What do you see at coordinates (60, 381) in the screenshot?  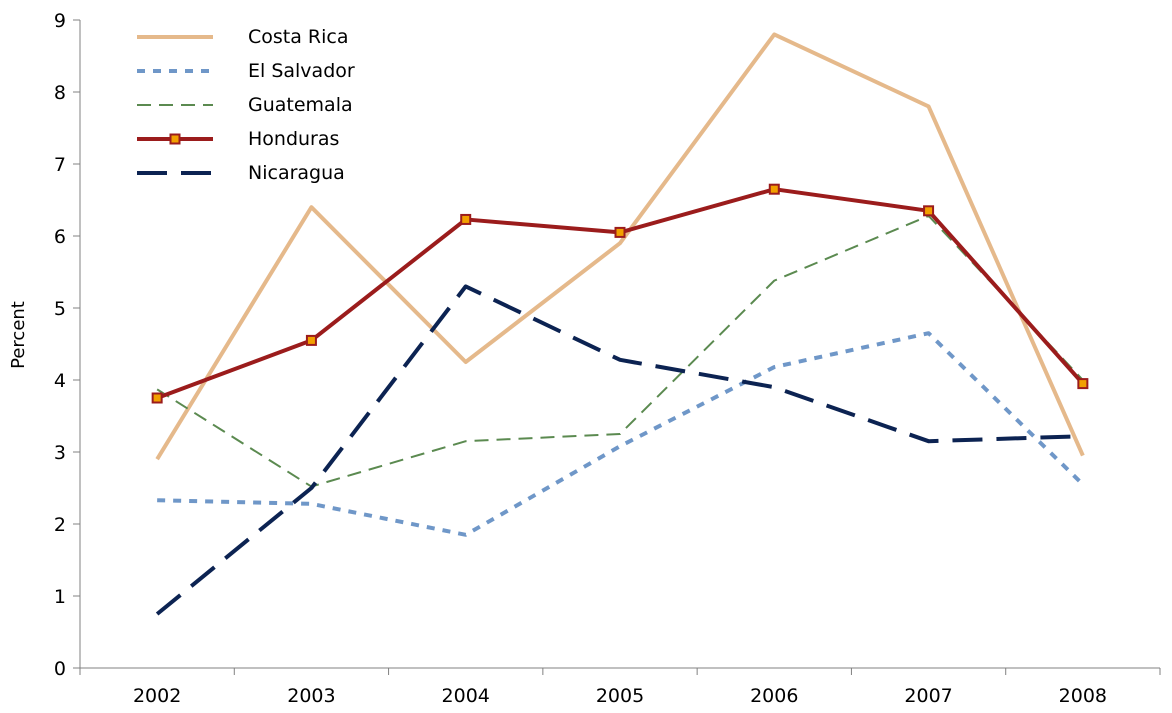 I see `y-tick-label: 4` at bounding box center [60, 381].